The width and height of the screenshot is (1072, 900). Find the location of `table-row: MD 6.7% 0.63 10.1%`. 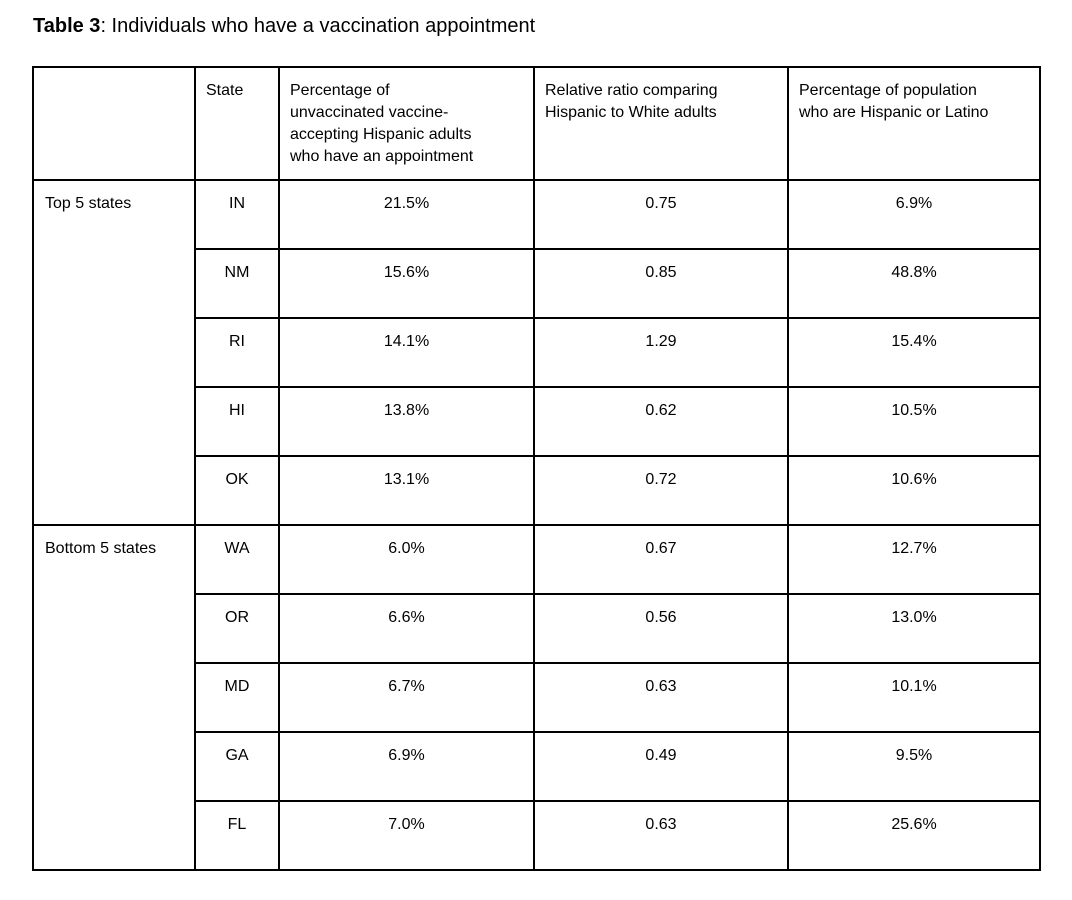

table-row: MD 6.7% 0.63 10.1% is located at coordinates (537, 697).